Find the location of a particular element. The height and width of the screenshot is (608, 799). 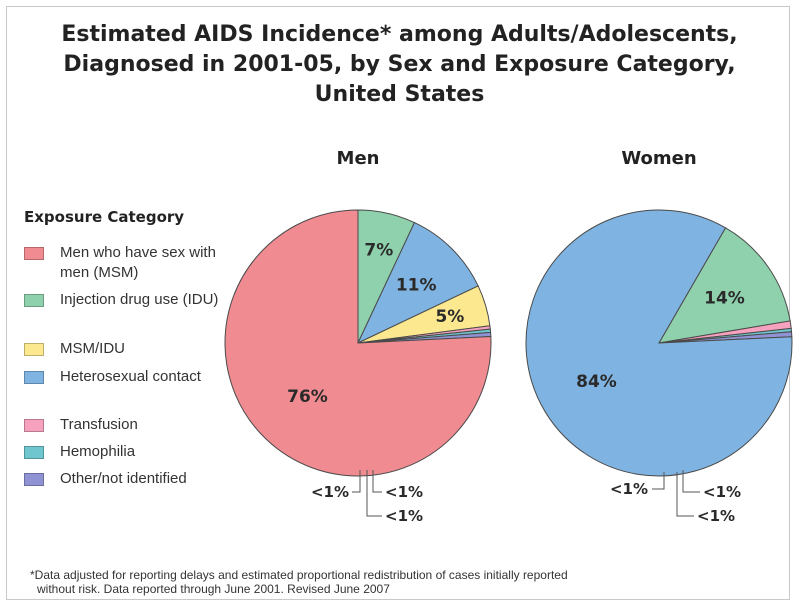

men-pie-title: Men is located at coordinates (358, 158).